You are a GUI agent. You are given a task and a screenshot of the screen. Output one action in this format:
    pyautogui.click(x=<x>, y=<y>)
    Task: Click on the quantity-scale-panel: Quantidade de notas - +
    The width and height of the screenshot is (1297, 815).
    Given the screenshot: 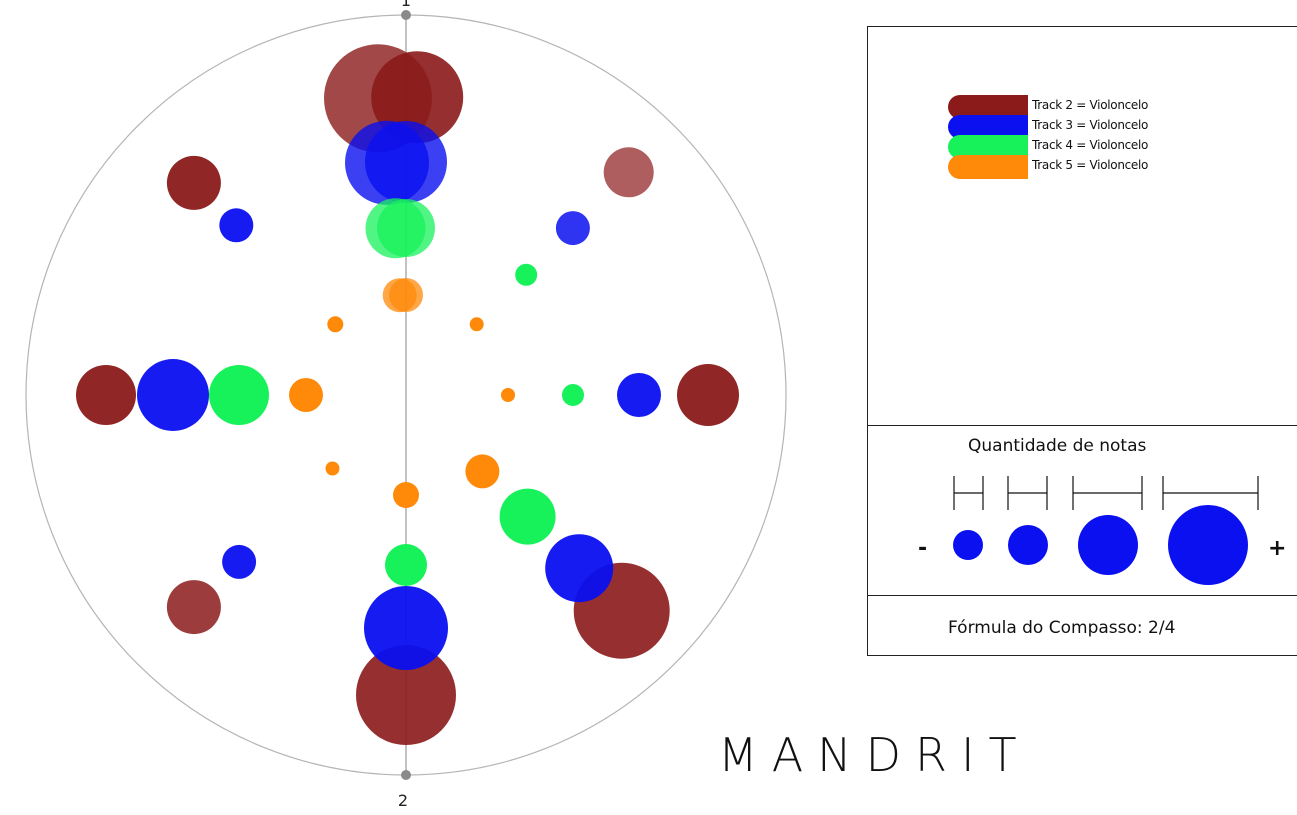 What is the action you would take?
    pyautogui.click(x=1082, y=510)
    